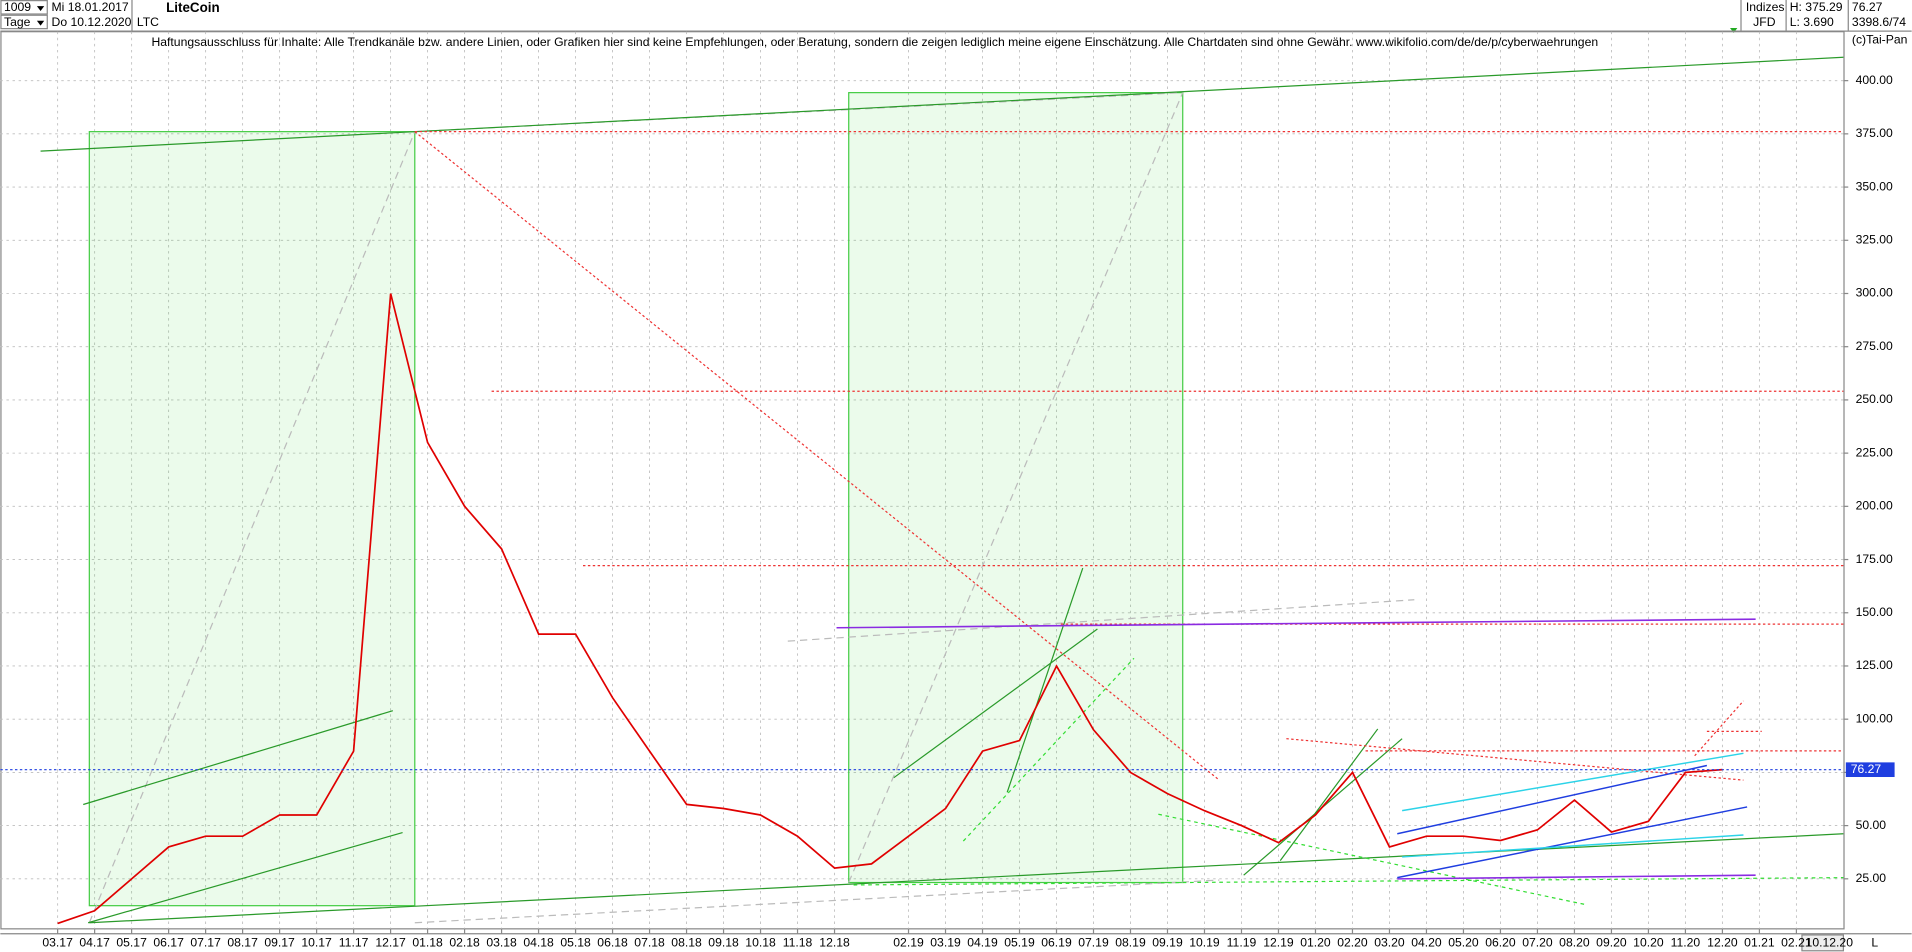 This screenshot has width=1912, height=952. What do you see at coordinates (1874, 943) in the screenshot?
I see `axis-mode: L` at bounding box center [1874, 943].